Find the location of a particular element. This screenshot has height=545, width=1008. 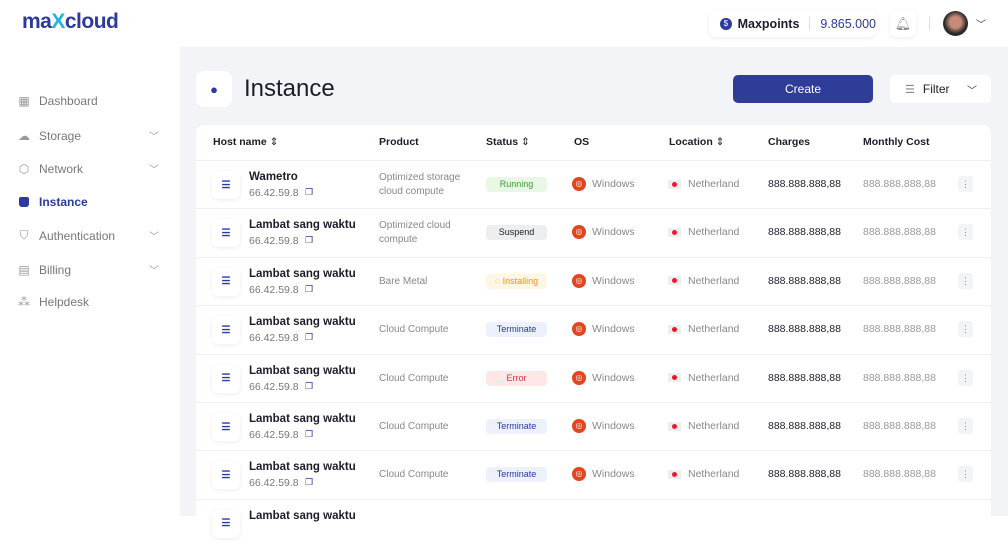

network-icon: ⬡ is located at coordinates (24, 168).